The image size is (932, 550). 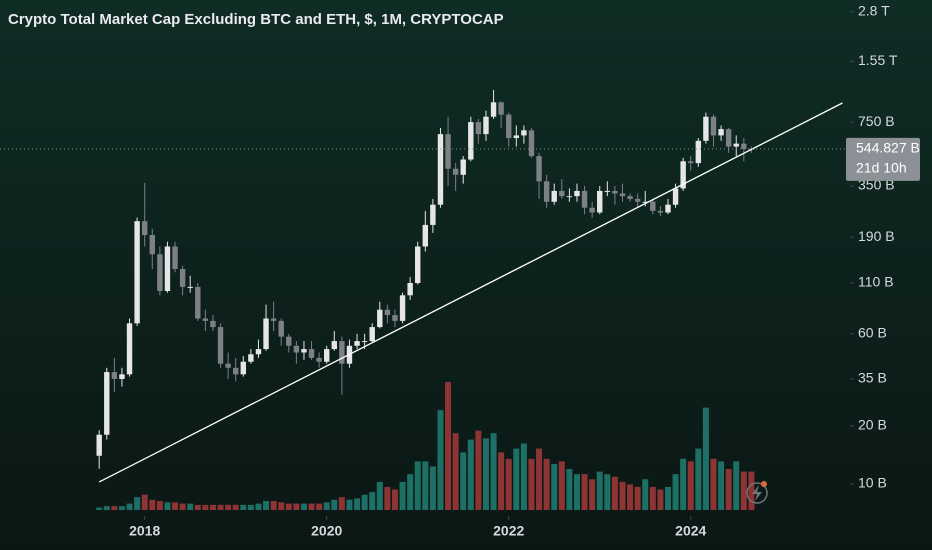 What do you see at coordinates (883, 159) in the screenshot?
I see `last-price-box` at bounding box center [883, 159].